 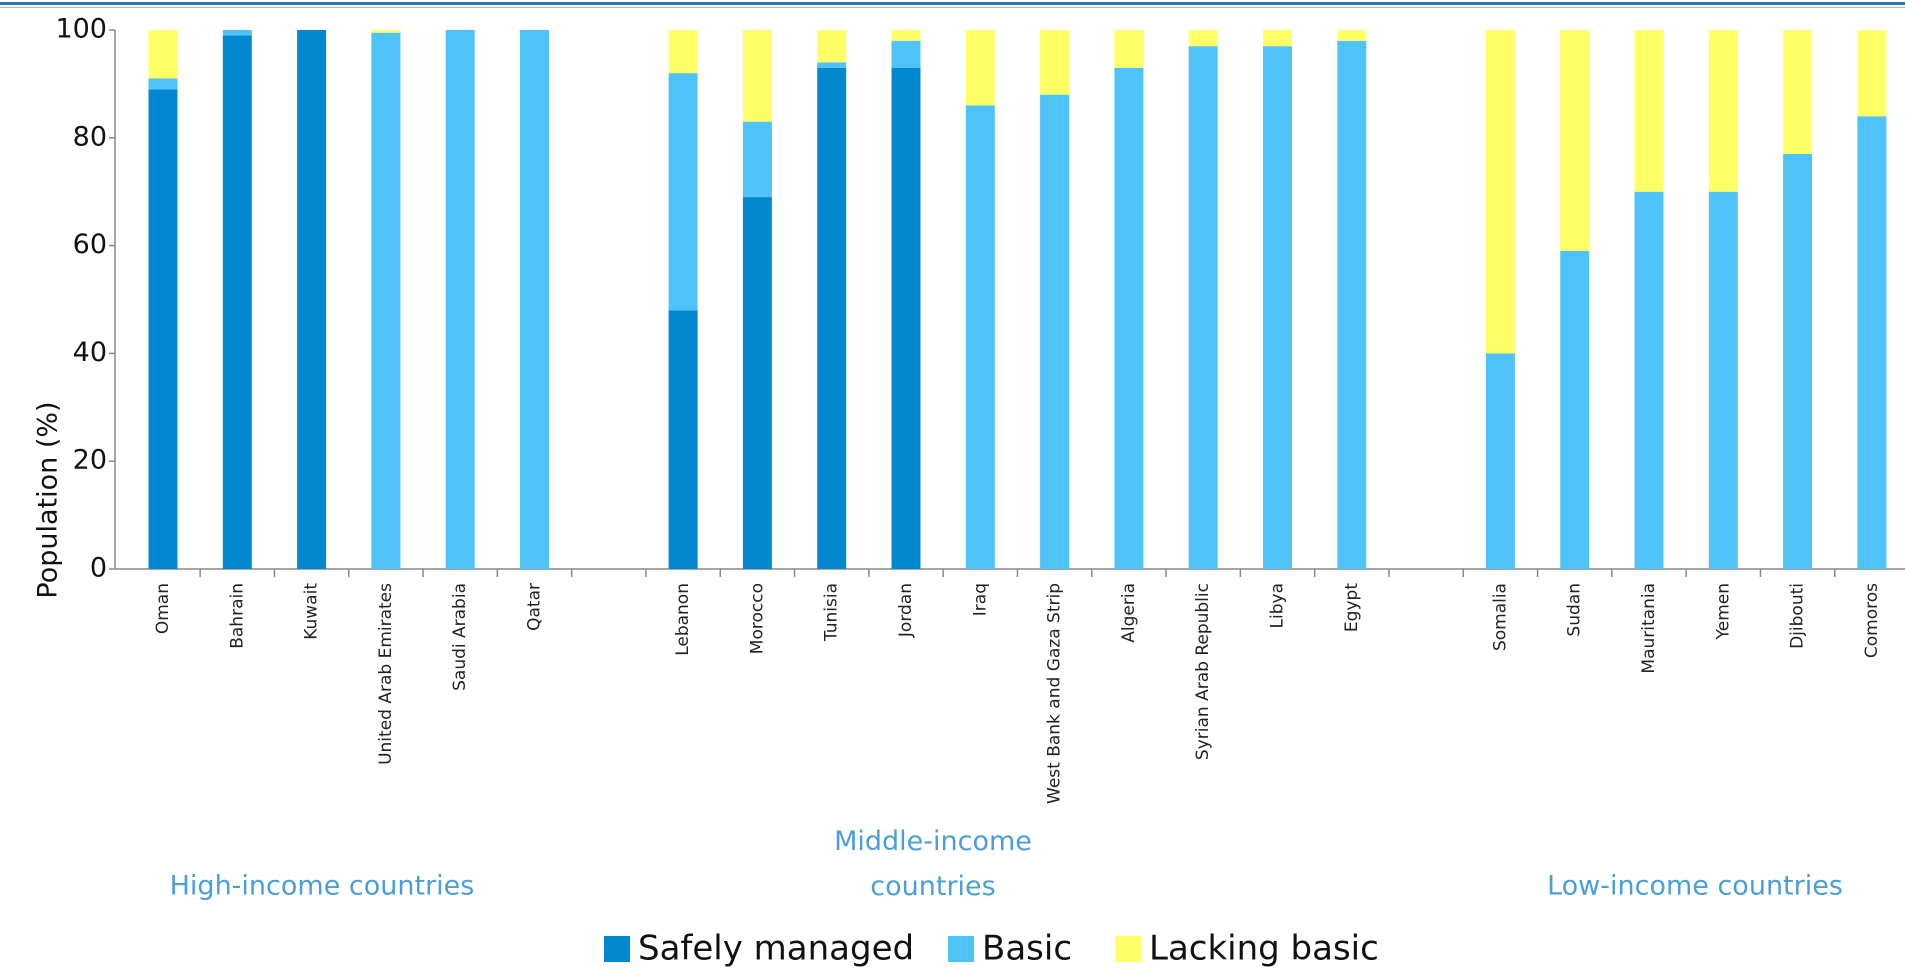 What do you see at coordinates (1798, 616) in the screenshot?
I see `x-tick-label: Djibouti` at bounding box center [1798, 616].